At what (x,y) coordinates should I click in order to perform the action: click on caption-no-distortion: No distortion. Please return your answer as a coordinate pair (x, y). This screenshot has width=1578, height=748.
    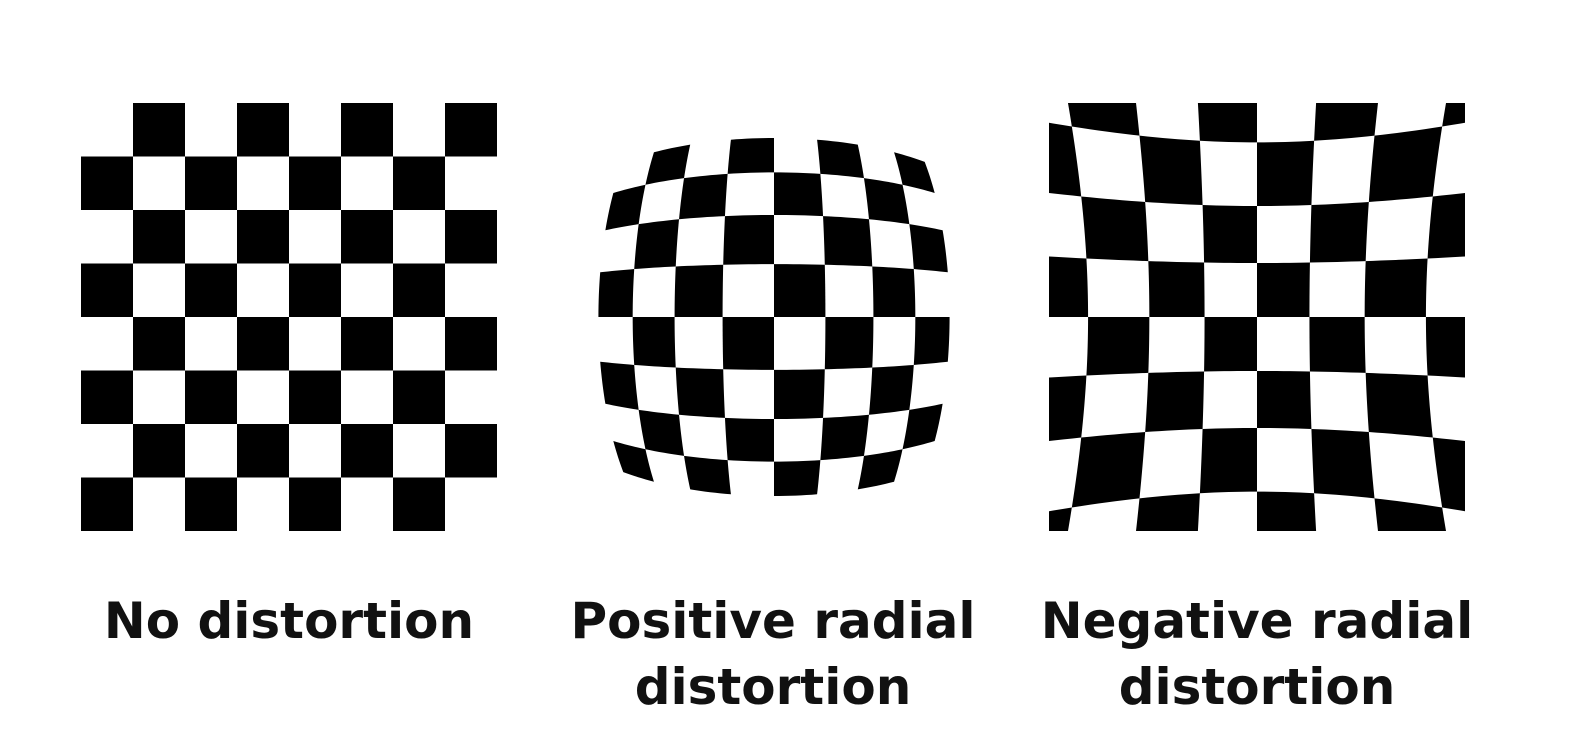
    Looking at the image, I should click on (289, 621).